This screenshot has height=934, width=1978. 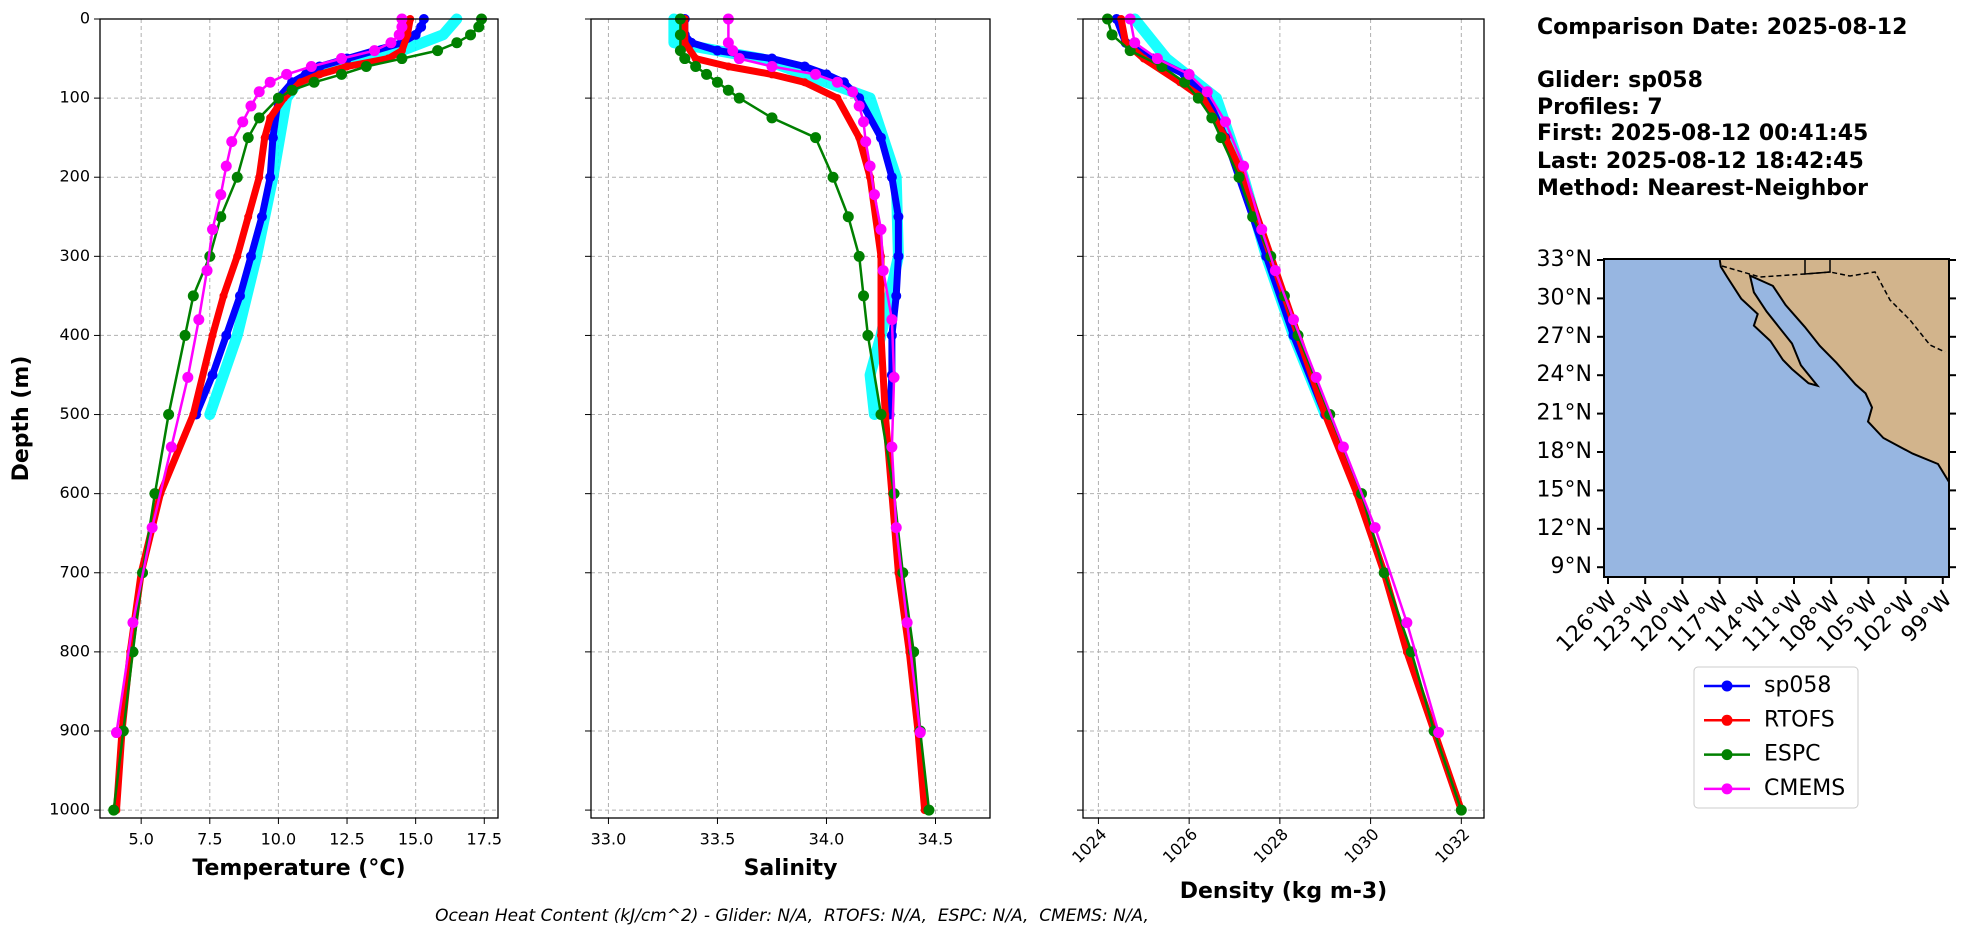 What do you see at coordinates (74, 571) in the screenshot?
I see `y-tick-label: 700` at bounding box center [74, 571].